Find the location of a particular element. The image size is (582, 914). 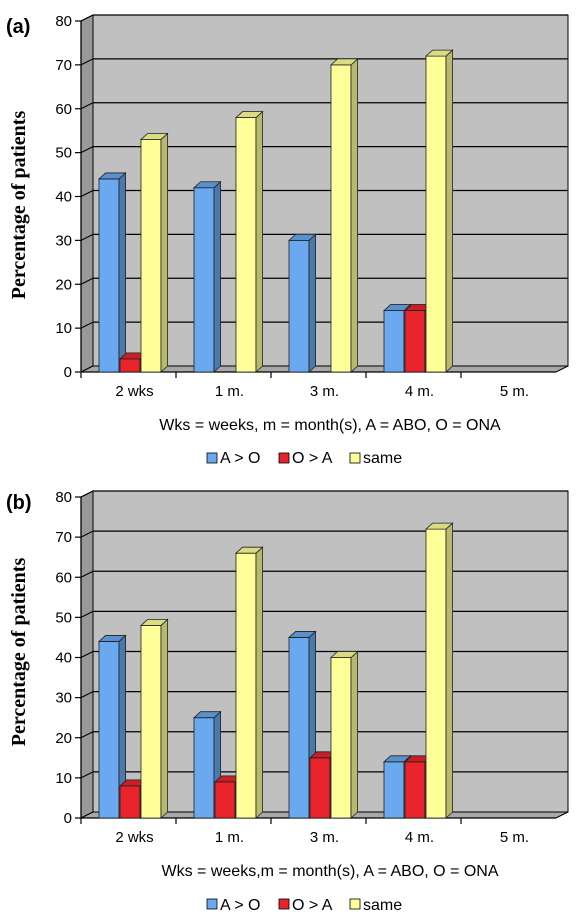

panel-label: (a) is located at coordinates (18, 27).